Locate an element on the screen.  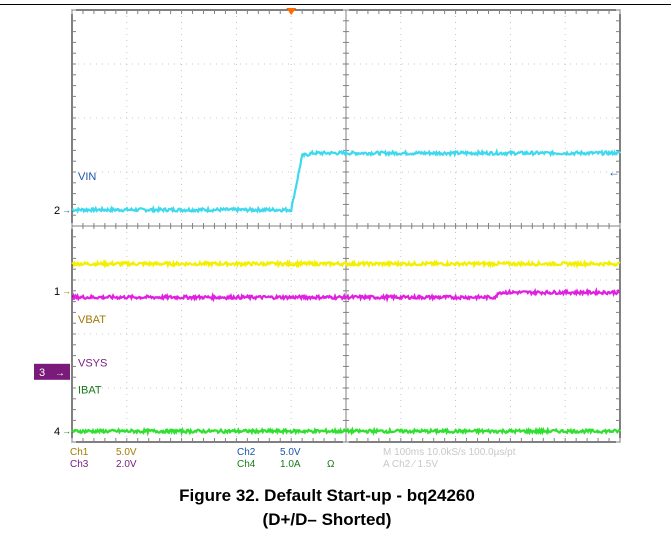
trigger-position-marker is located at coordinates (291, 11).